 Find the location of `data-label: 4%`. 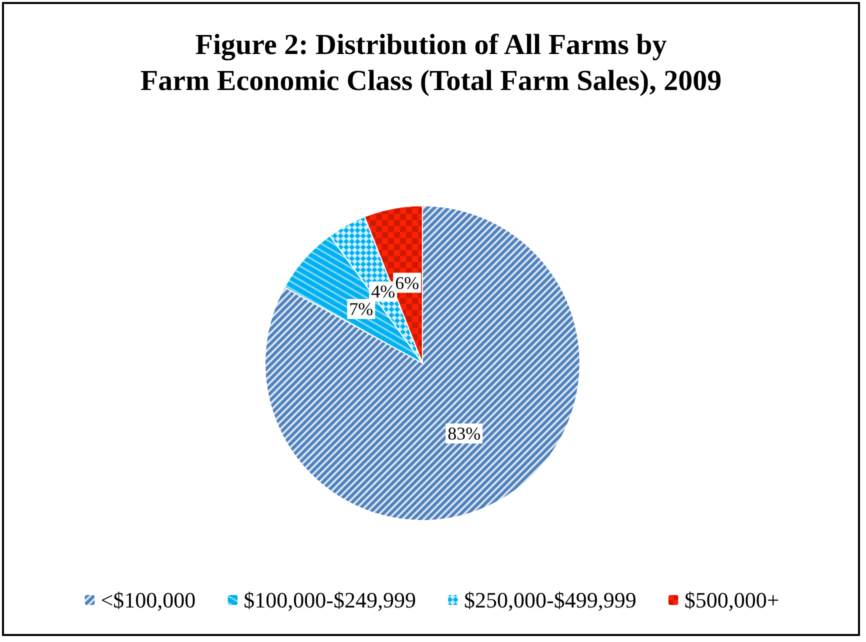

data-label: 4% is located at coordinates (383, 291).